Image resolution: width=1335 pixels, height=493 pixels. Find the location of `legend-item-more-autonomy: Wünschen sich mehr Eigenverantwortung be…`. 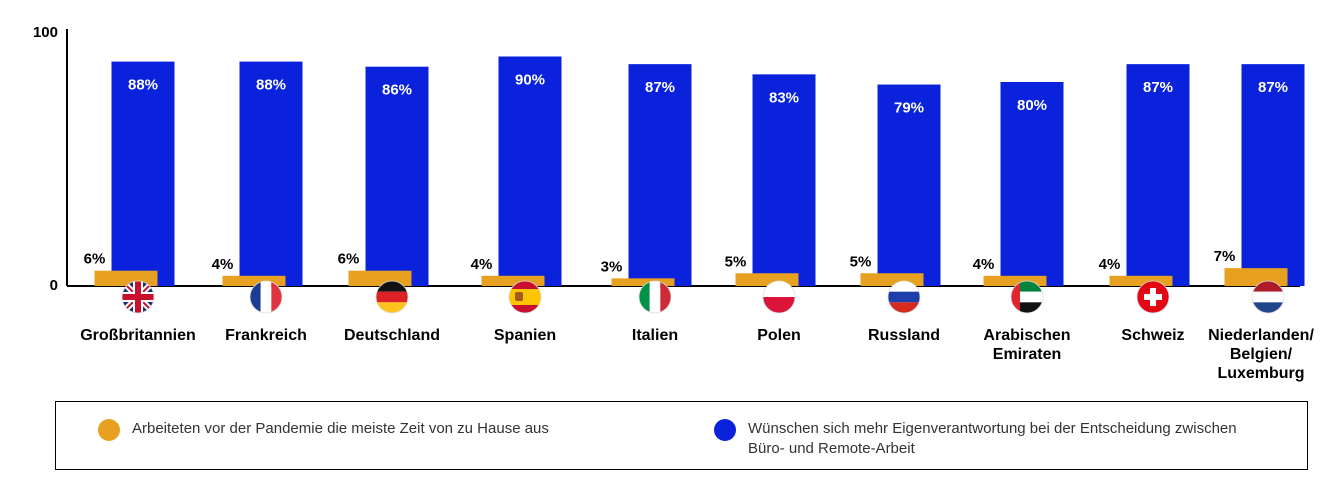

legend-item-more-autonomy: Wünschen sich mehr Eigenverantwortung be… is located at coordinates (994, 439).